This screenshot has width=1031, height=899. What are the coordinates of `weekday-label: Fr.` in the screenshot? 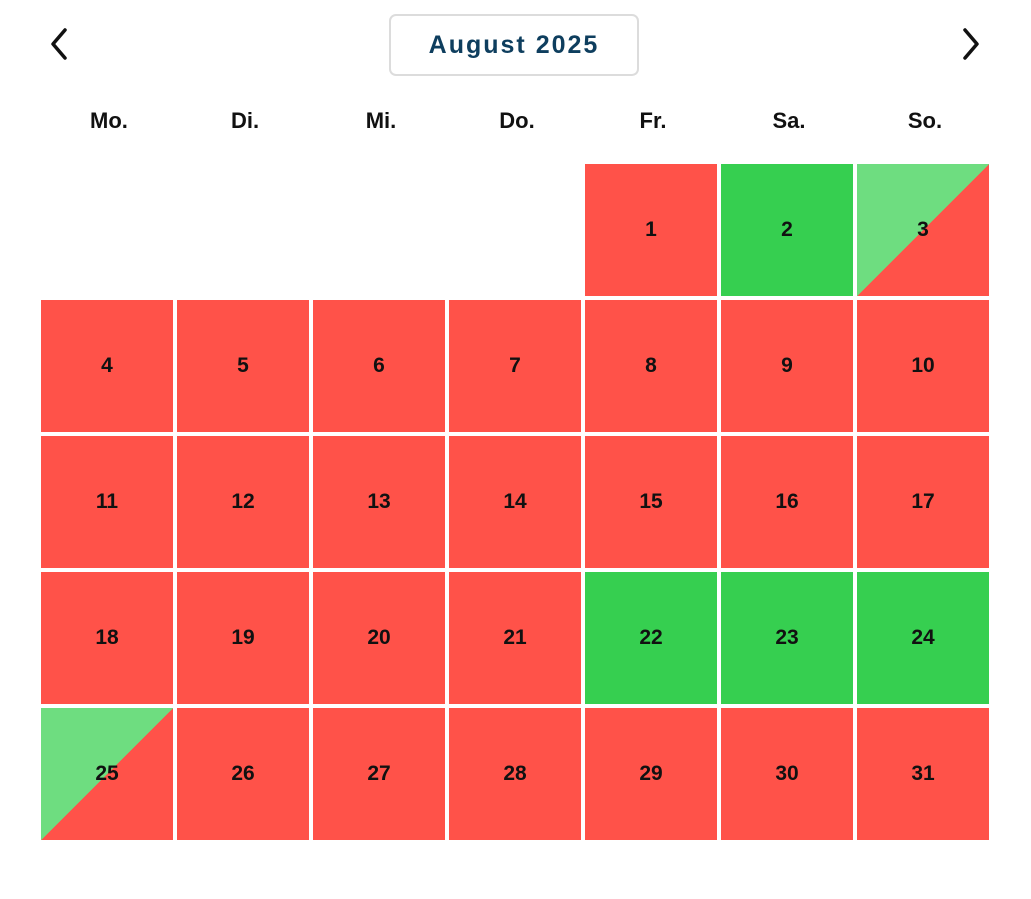 It's located at (653, 120).